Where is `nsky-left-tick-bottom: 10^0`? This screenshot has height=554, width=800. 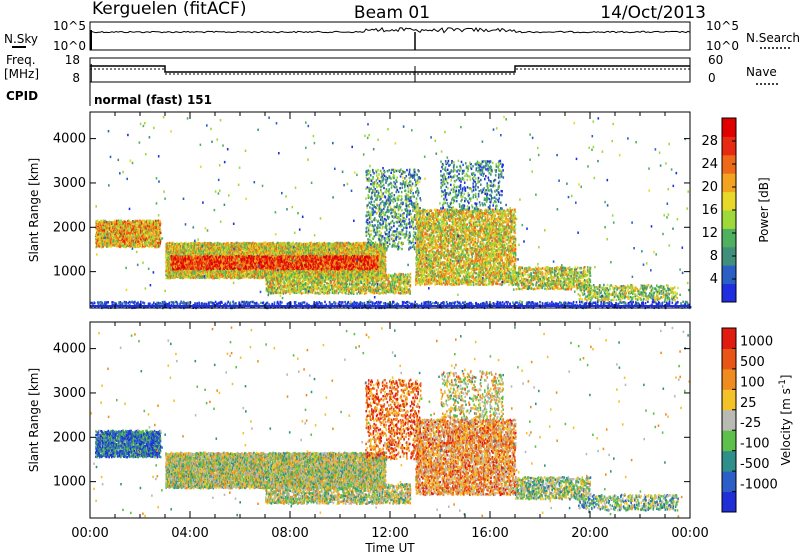 nsky-left-tick-bottom: 10^0 is located at coordinates (69, 46).